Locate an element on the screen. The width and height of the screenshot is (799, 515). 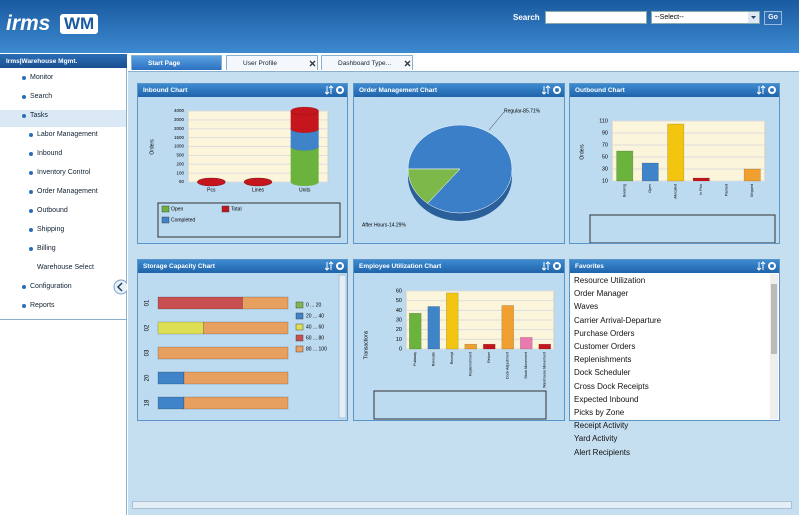
menu-item: Shipping is located at coordinates (51, 229).